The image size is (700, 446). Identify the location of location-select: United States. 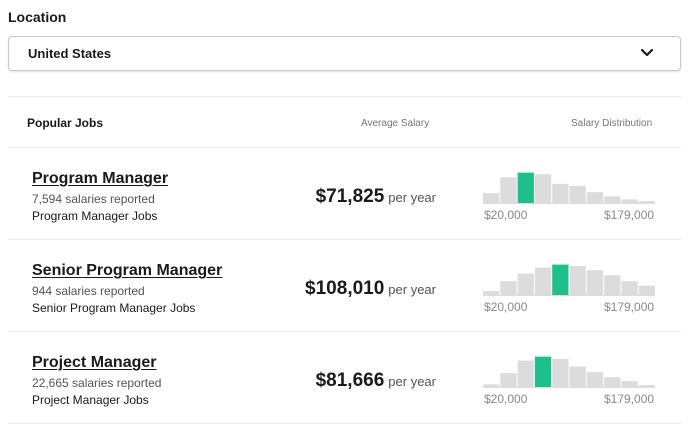
(344, 53).